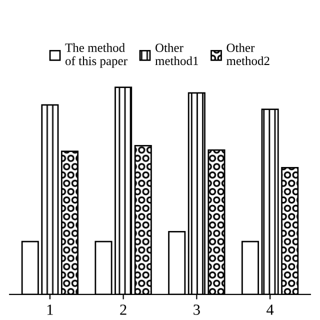  What do you see at coordinates (197, 309) in the screenshot?
I see `x-tick-label: 3` at bounding box center [197, 309].